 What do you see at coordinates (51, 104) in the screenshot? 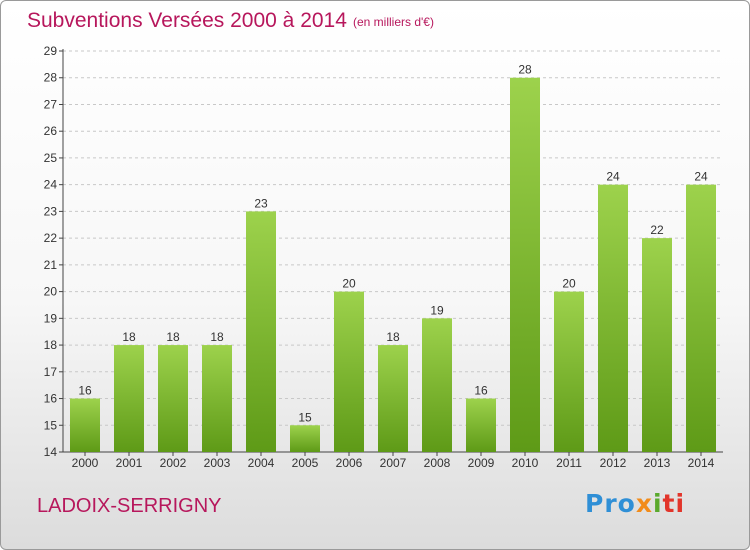
I see `y-tick-label: 27` at bounding box center [51, 104].